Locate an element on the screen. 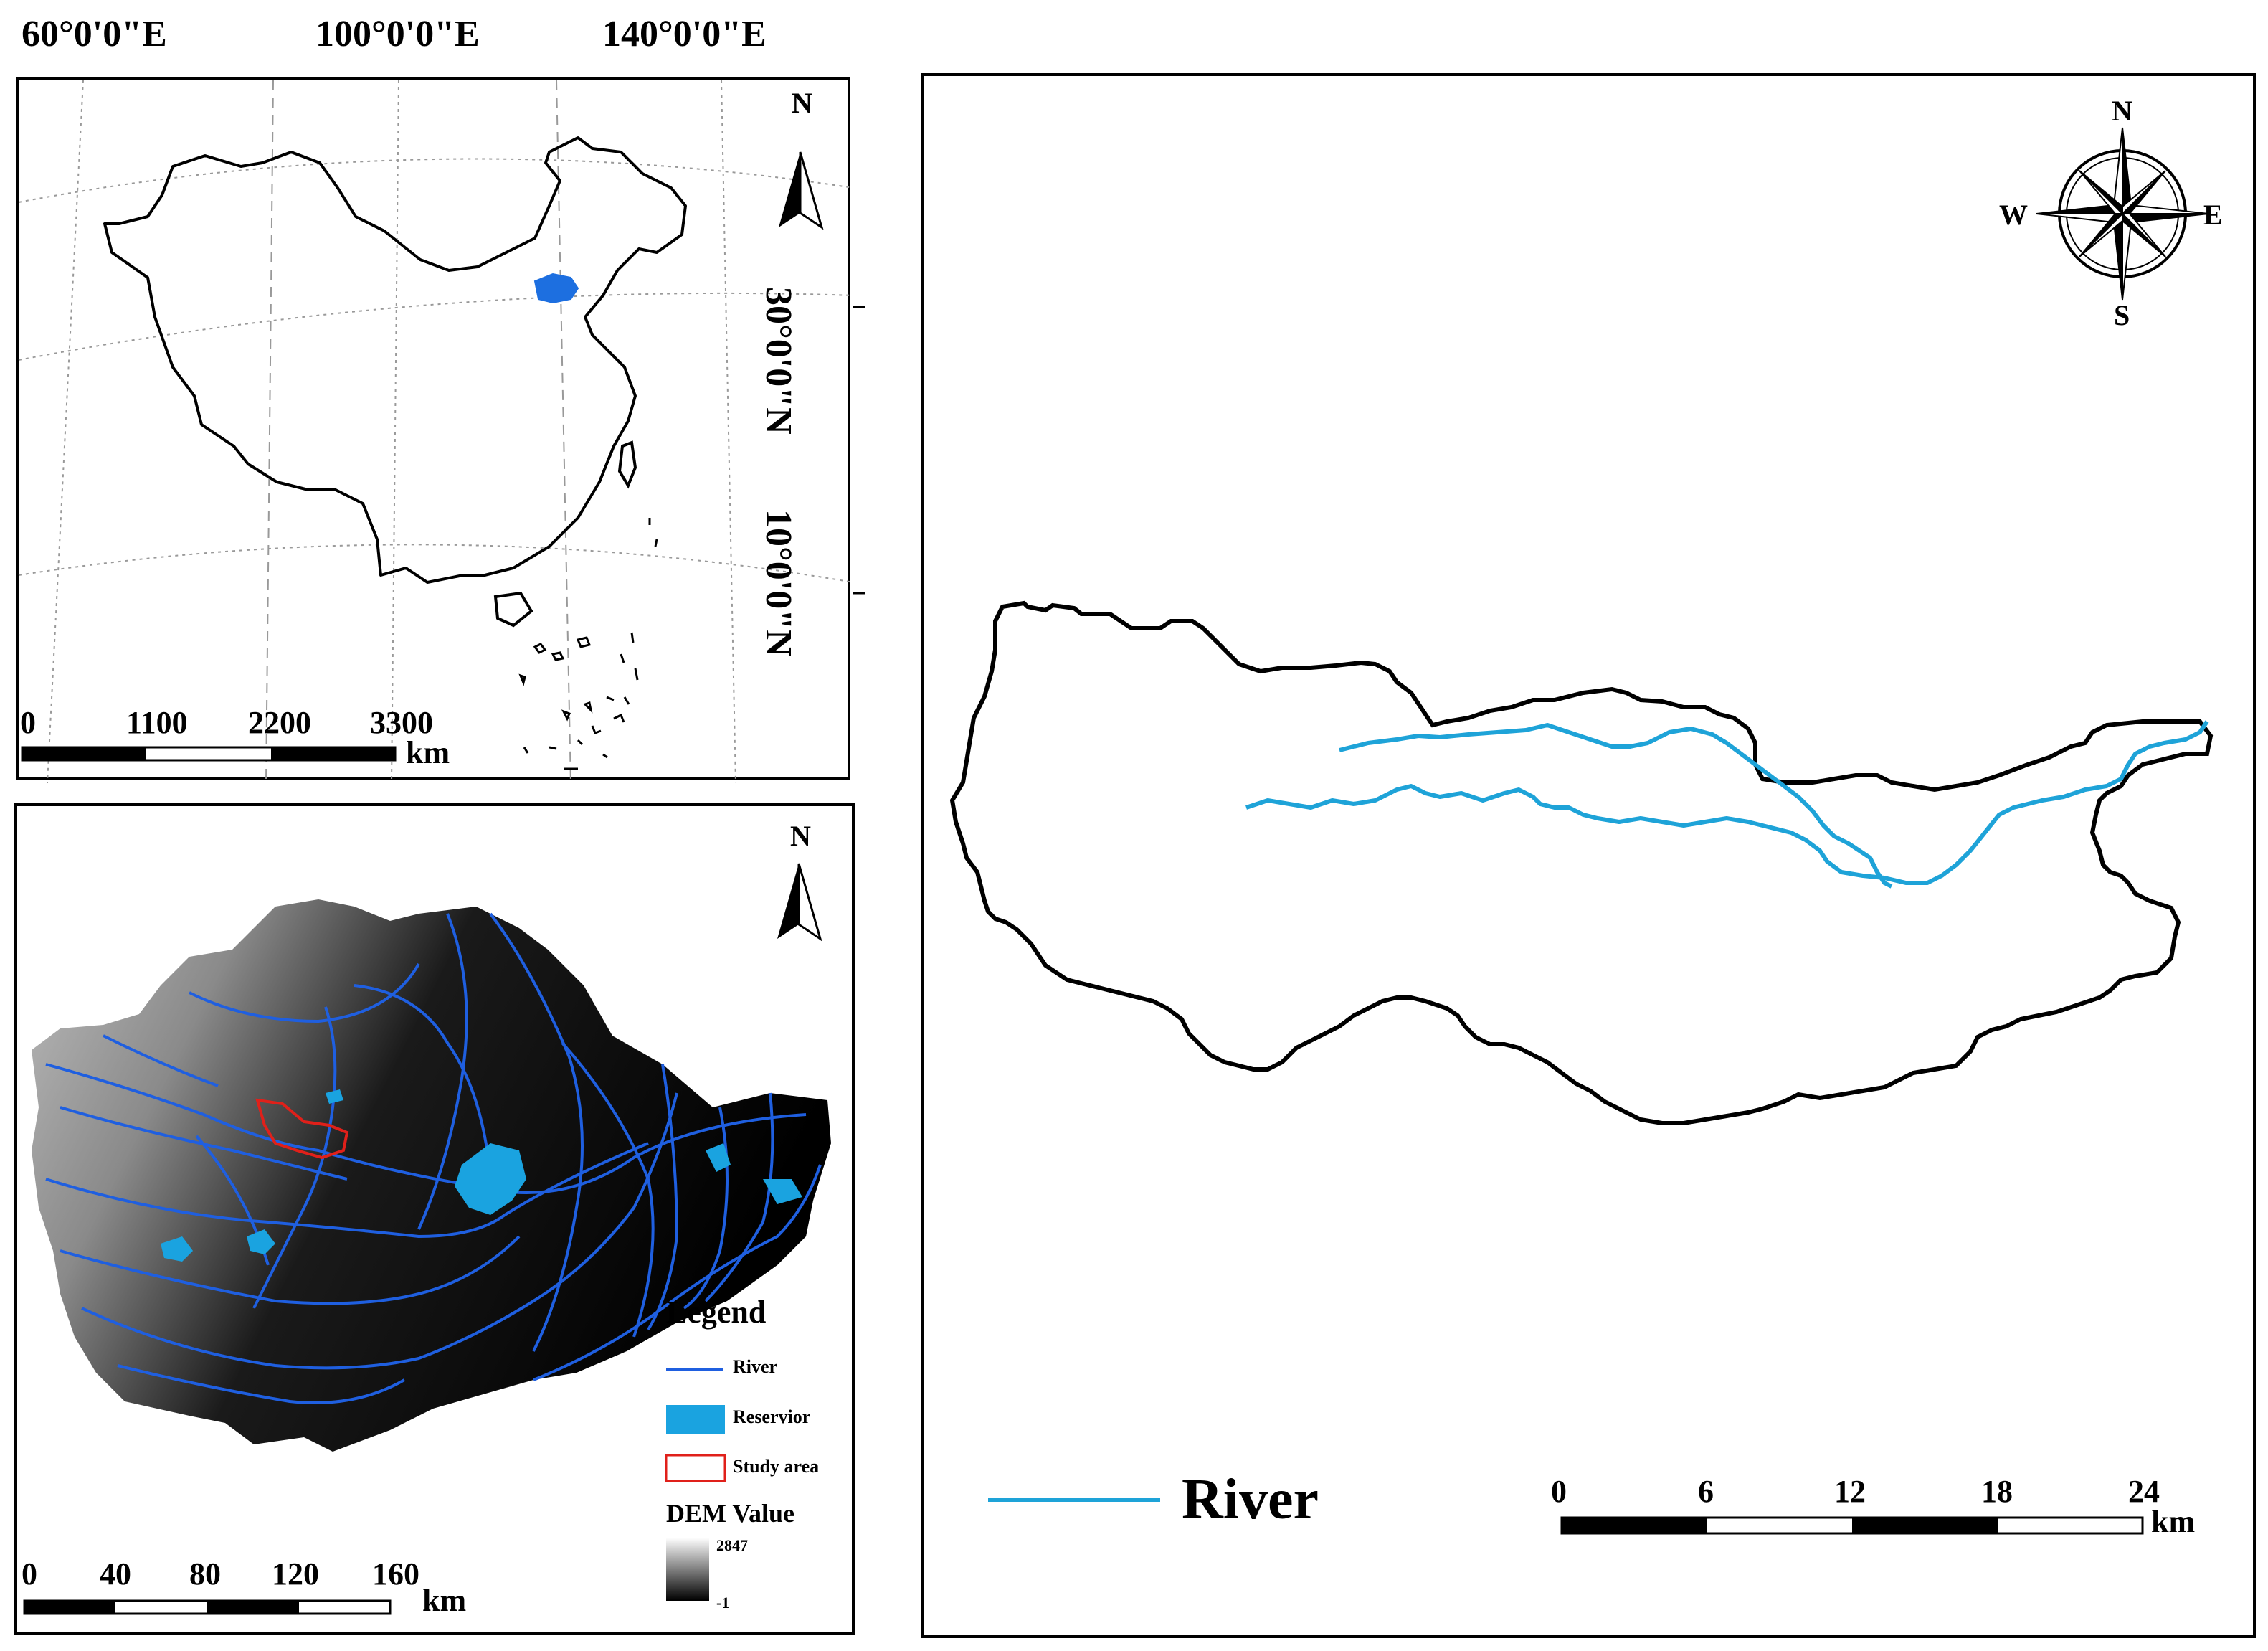 The image size is (2268, 1651). dem-min-label: -1 is located at coordinates (723, 1603).